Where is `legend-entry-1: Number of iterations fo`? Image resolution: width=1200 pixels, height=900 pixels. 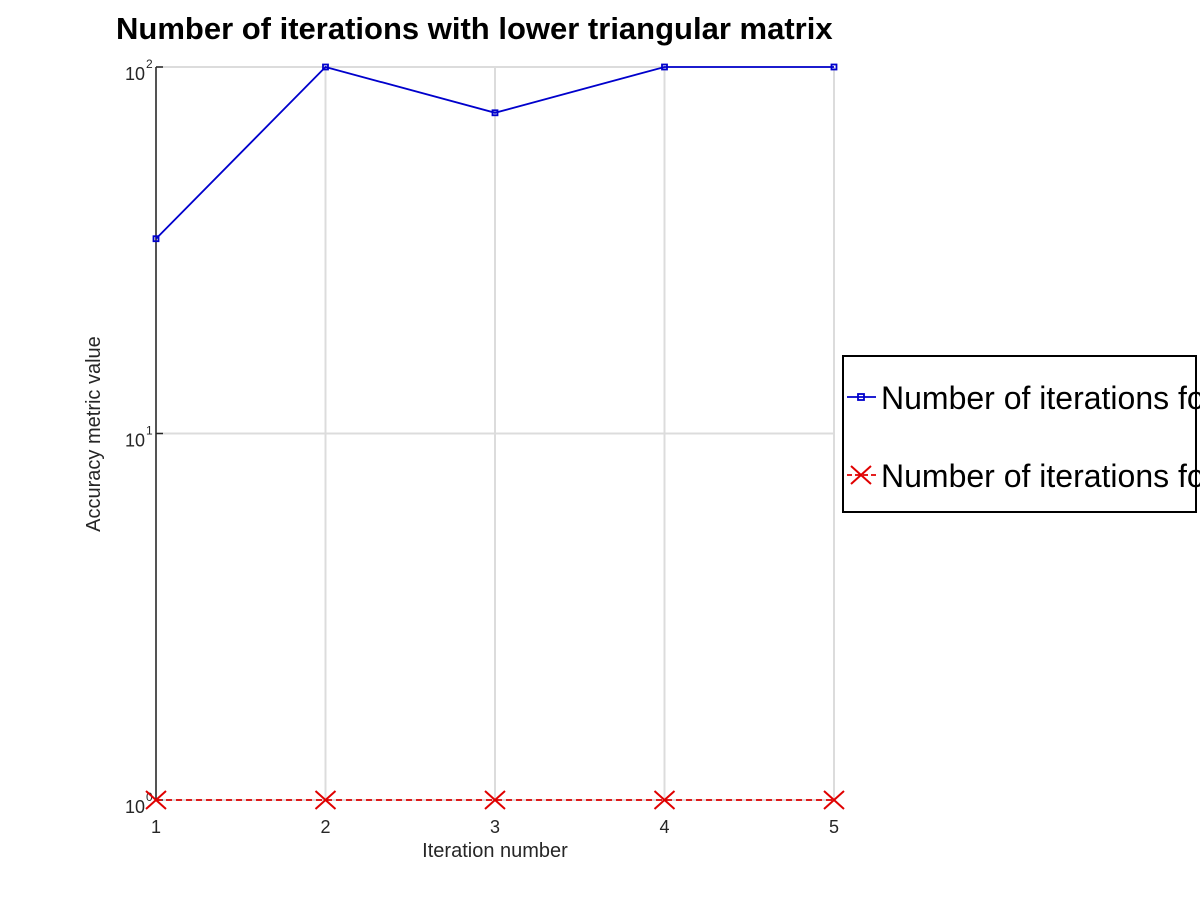 legend-entry-1: Number of iterations fo is located at coordinates (1023, 398).